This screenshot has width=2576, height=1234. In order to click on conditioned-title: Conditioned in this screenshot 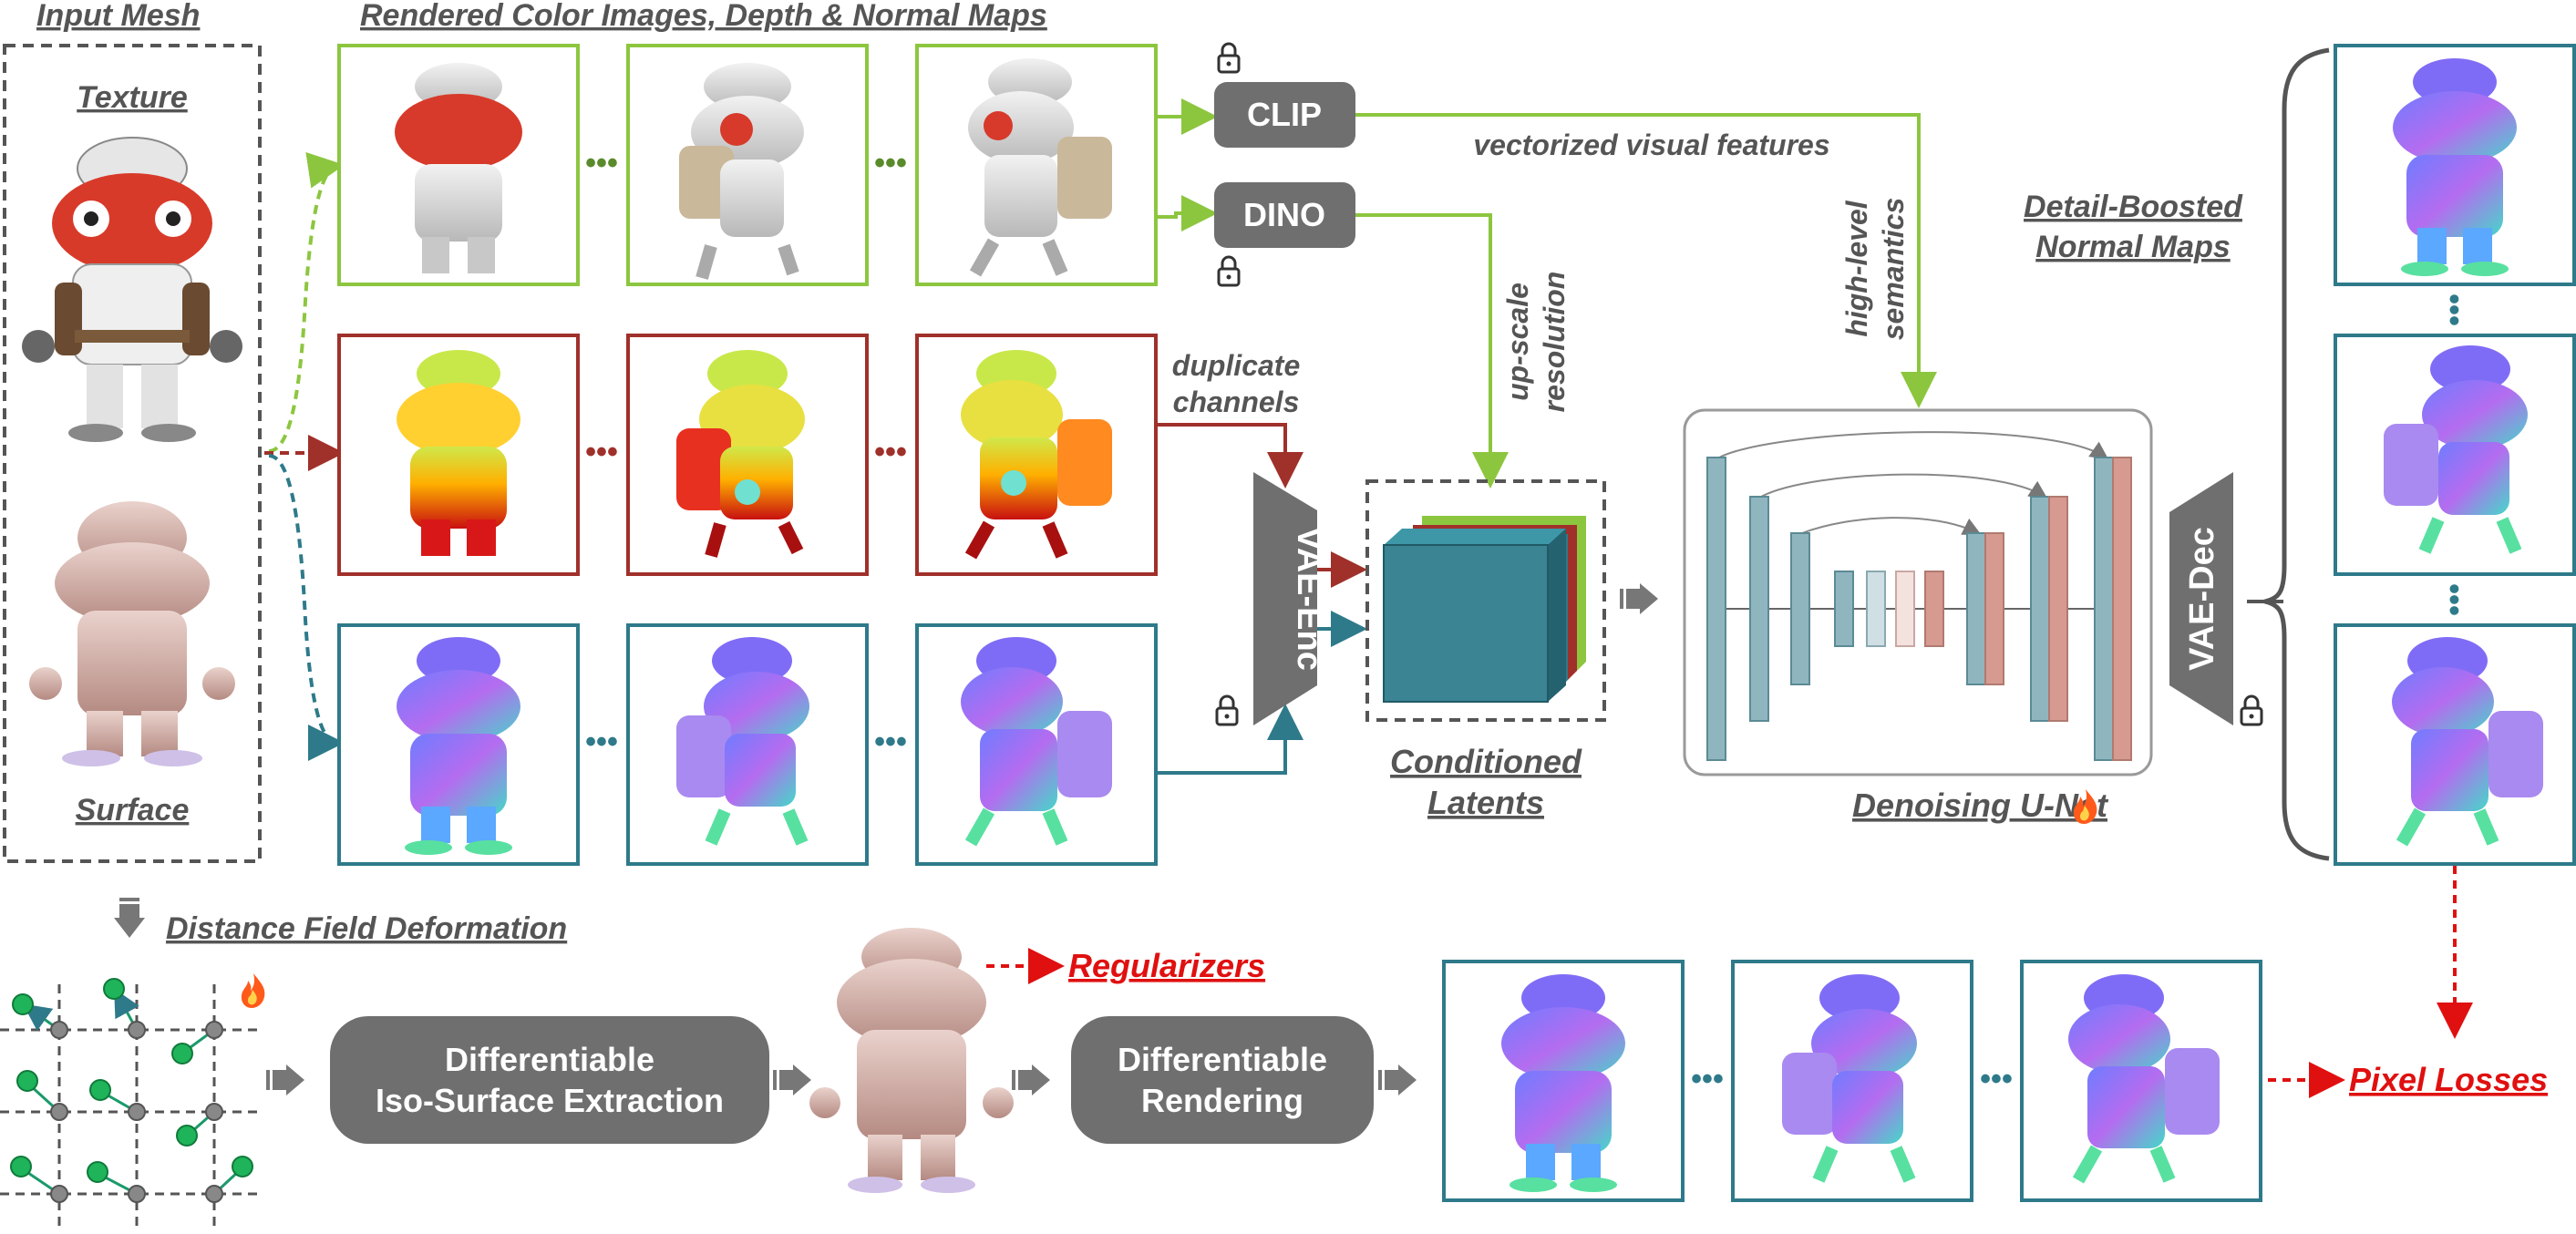, I will do `click(1486, 761)`.